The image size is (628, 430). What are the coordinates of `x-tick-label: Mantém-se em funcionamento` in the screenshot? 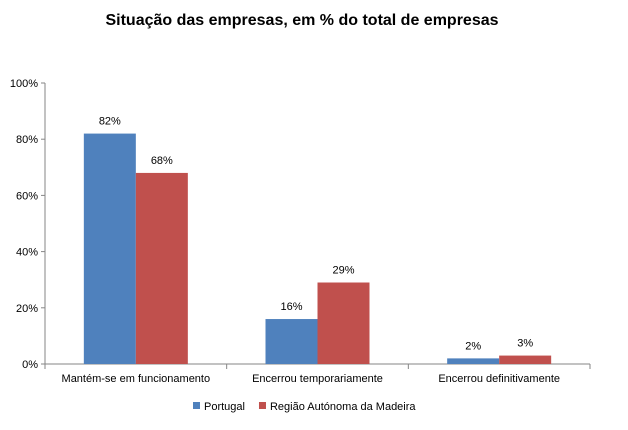 It's located at (136, 379).